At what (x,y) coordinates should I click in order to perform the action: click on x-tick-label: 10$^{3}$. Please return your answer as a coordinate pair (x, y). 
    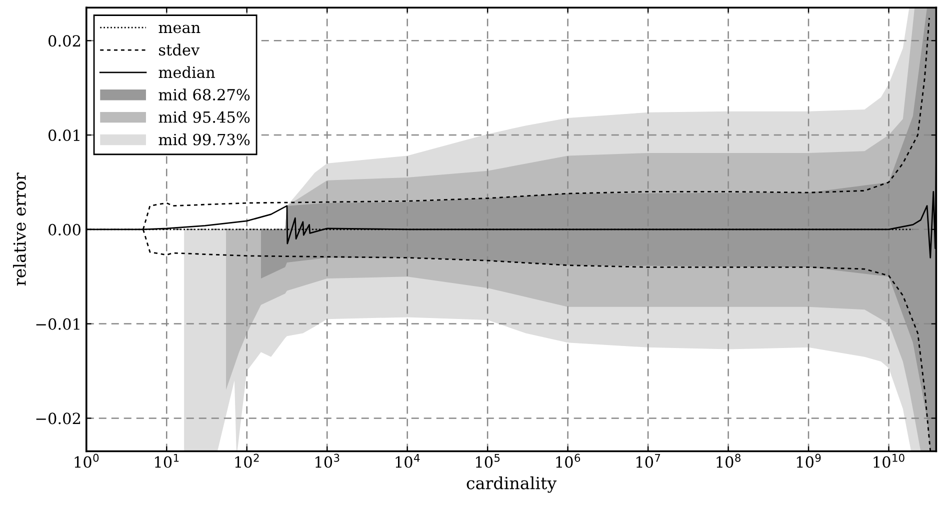
    Looking at the image, I should click on (328, 461).